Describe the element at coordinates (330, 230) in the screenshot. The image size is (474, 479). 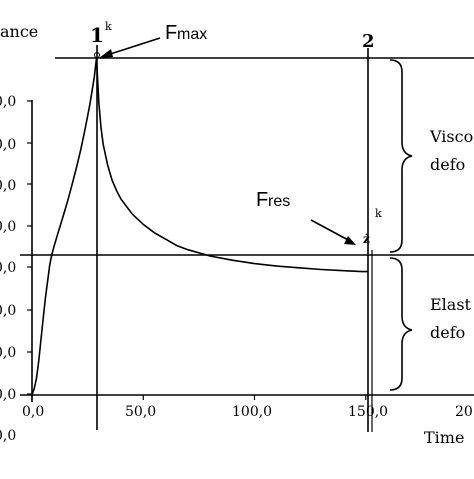
I see `fres-arrow` at that location.